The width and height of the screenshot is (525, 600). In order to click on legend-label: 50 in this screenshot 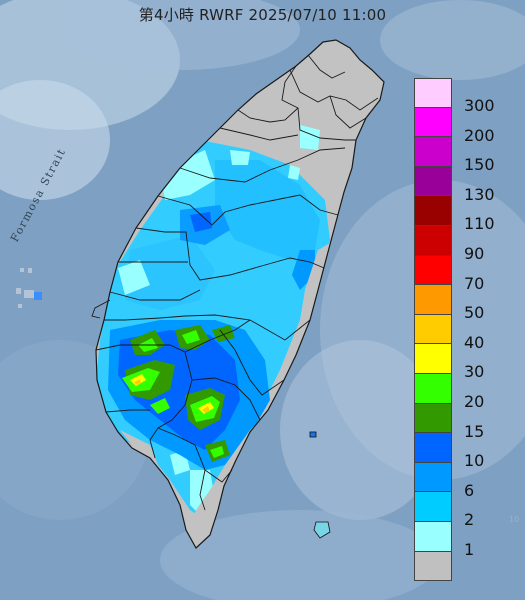, I will do `click(474, 313)`.